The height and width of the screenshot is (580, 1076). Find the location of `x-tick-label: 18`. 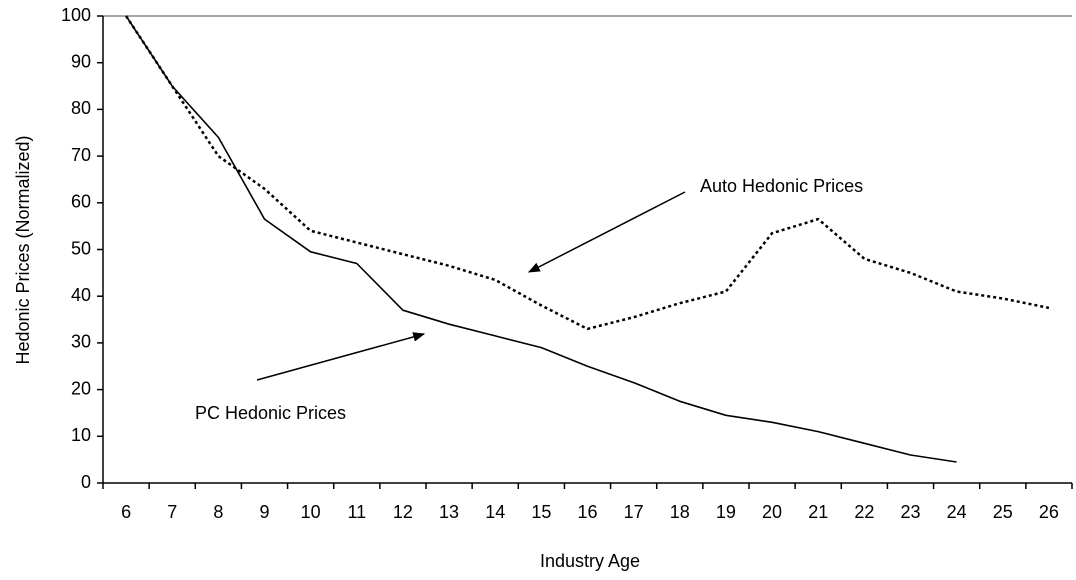

x-tick-label: 18 is located at coordinates (680, 512).